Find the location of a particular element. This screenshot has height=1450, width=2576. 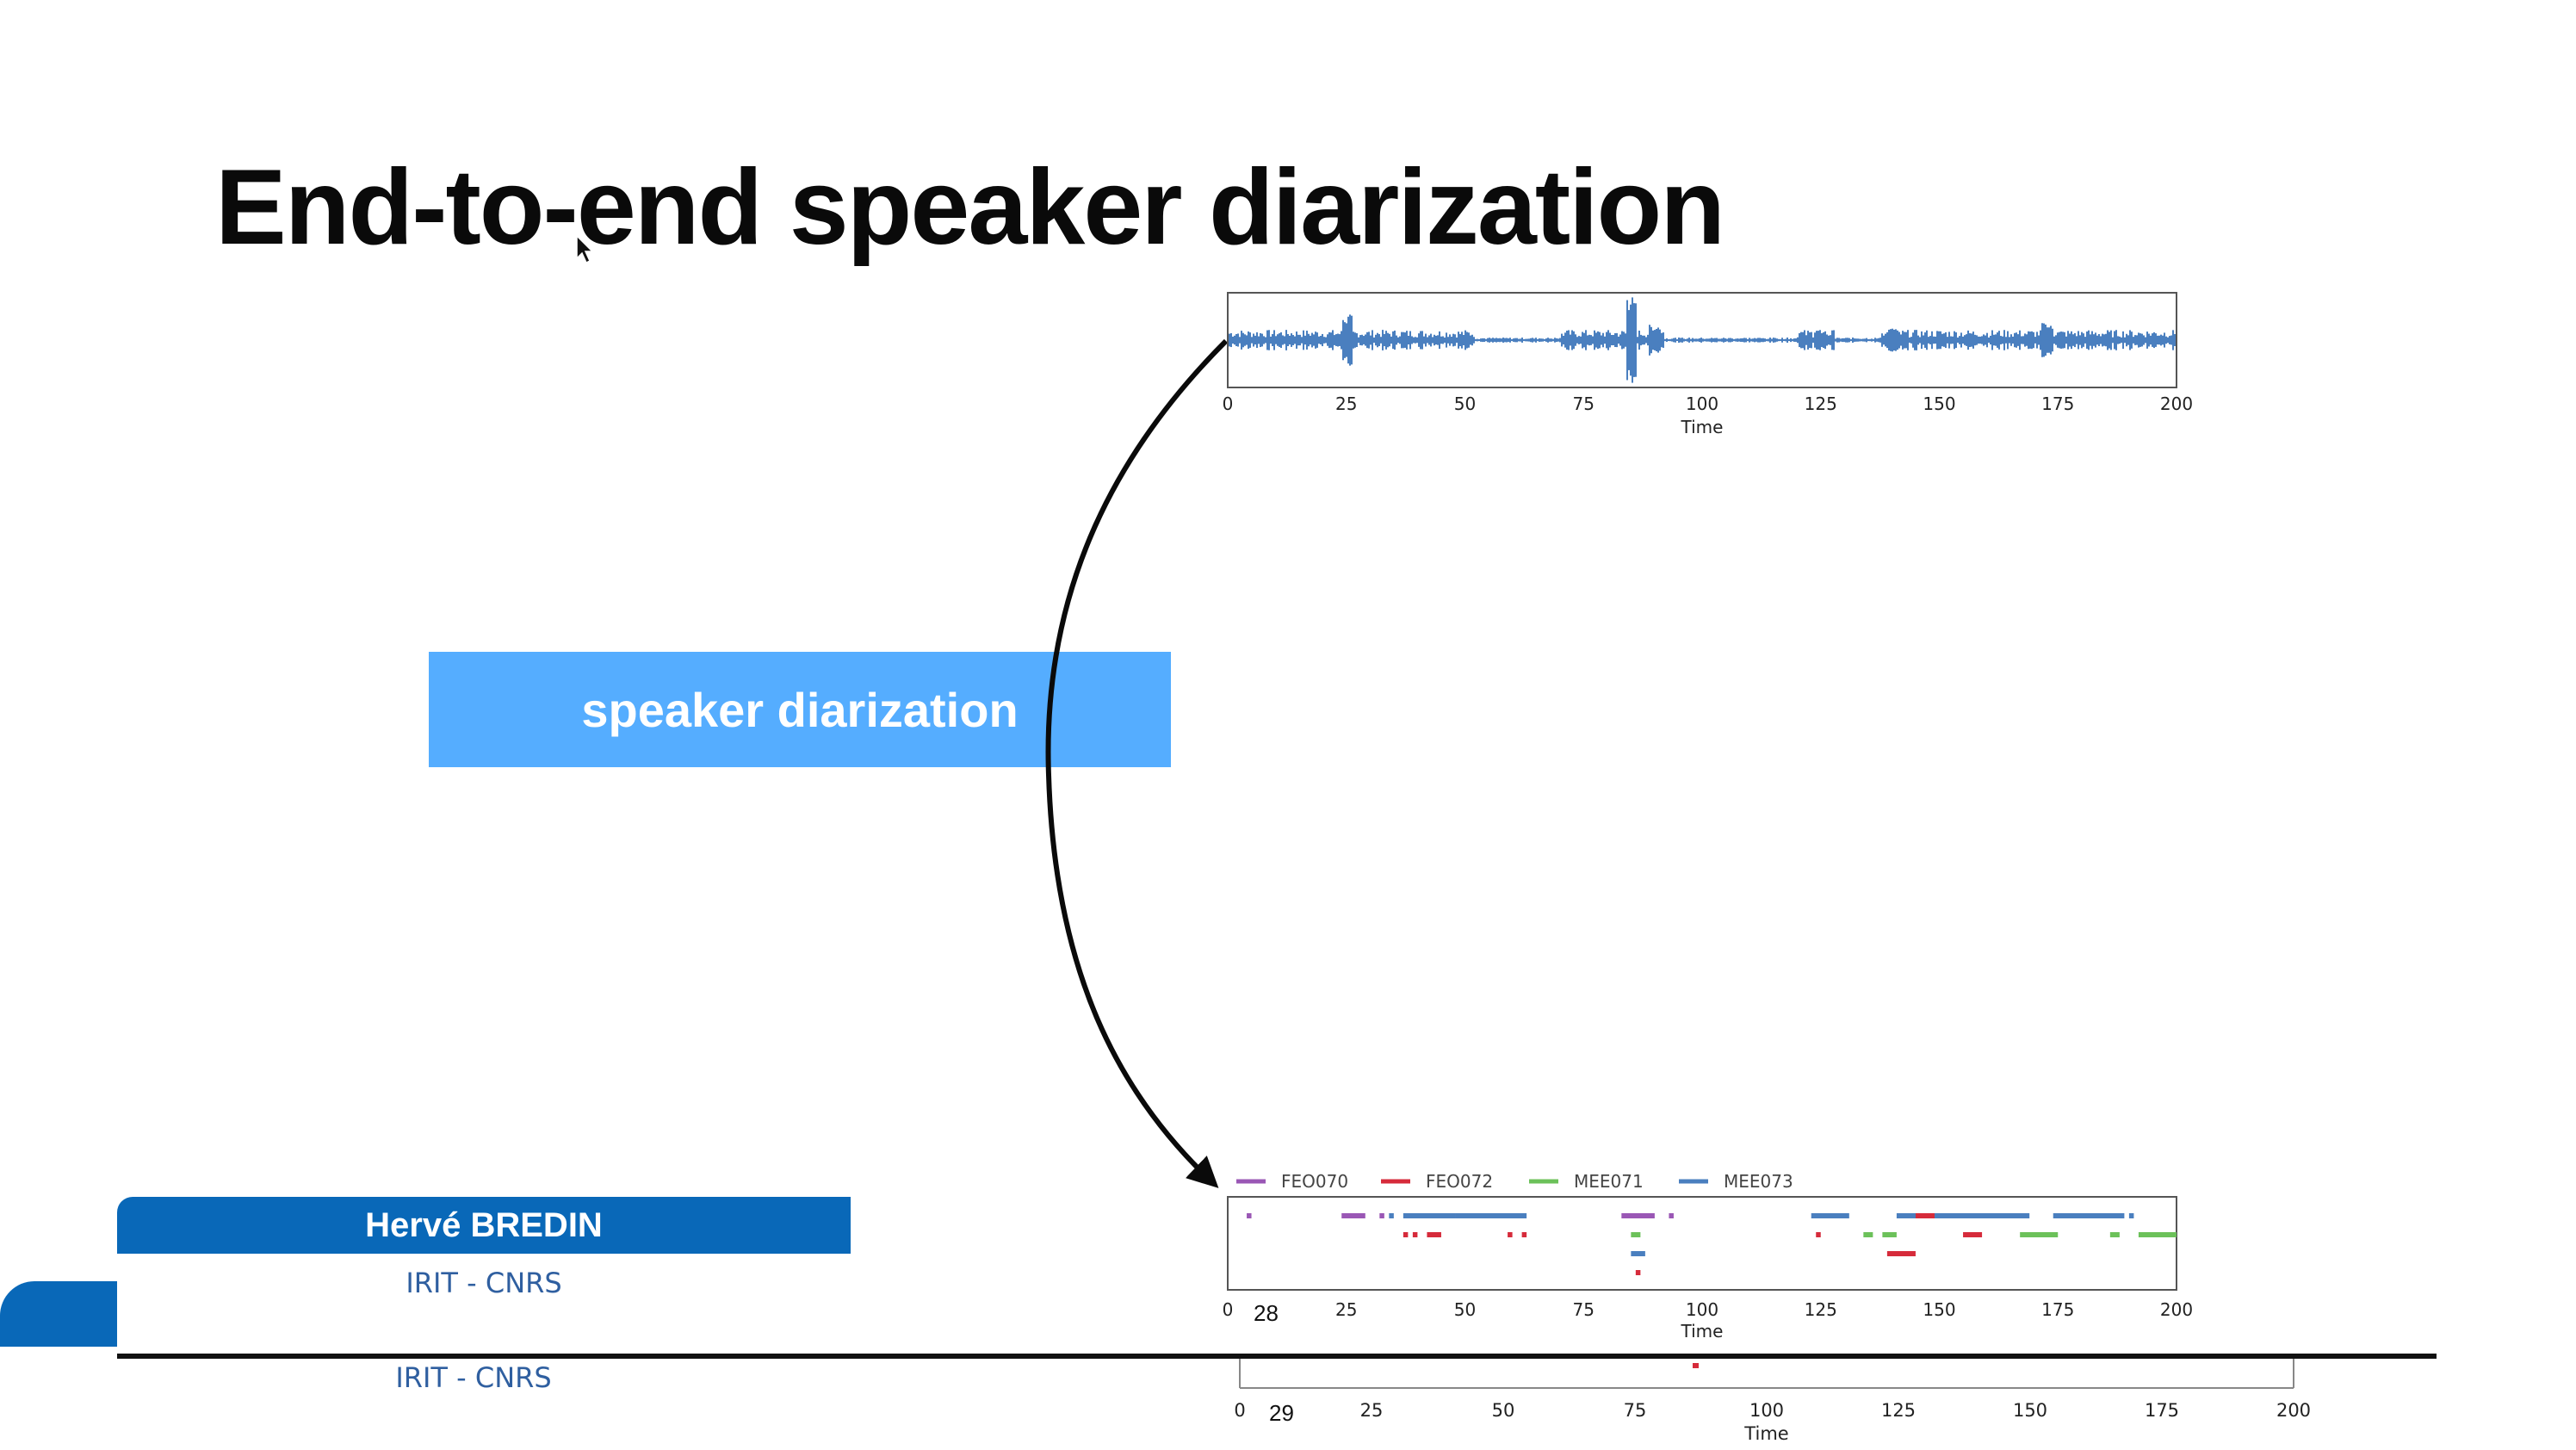

ghost-panel: 0 25 50 75 100 125 150 175 200 Time 29 is located at coordinates (1772, 1401).